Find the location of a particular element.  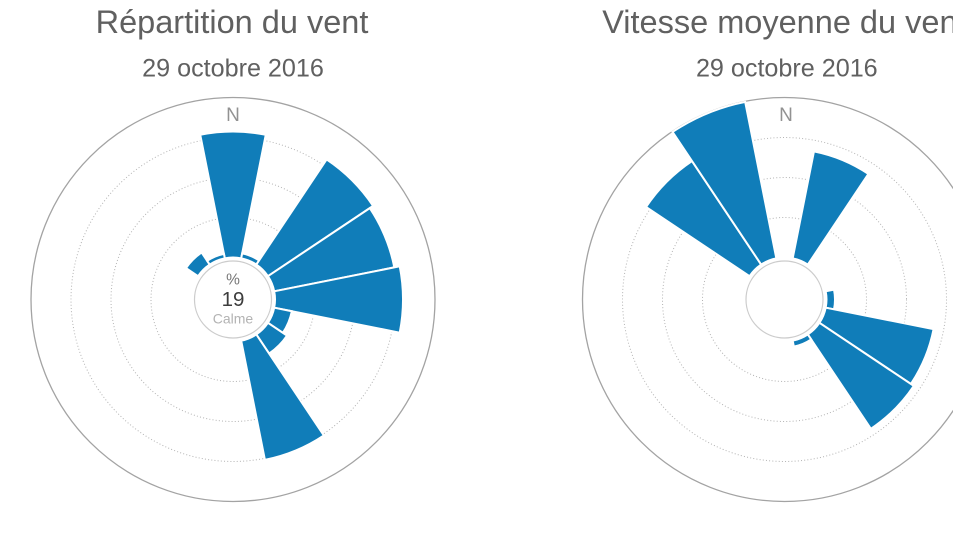

svg-text: Répartition du vent is located at coordinates (232, 22).